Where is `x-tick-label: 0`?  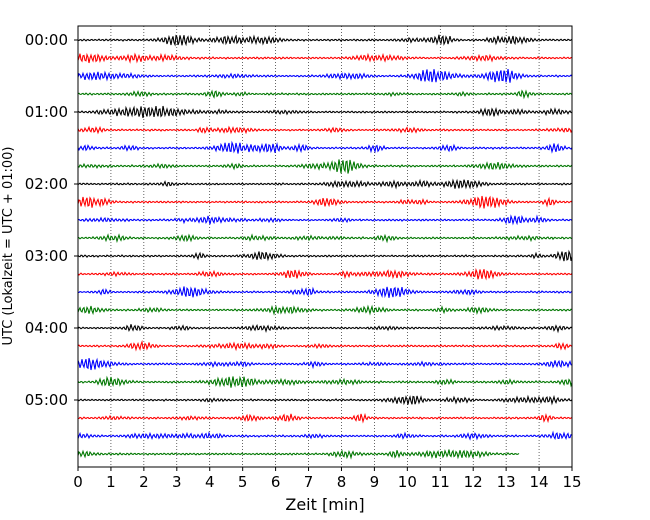
x-tick-label: 0 is located at coordinates (78, 482).